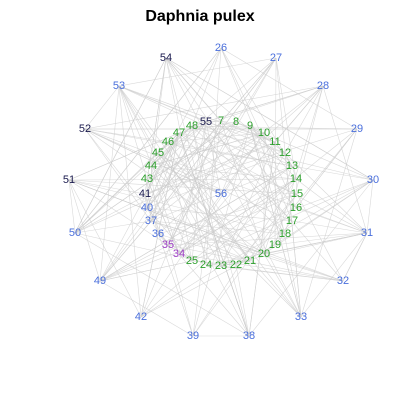 The image size is (400, 400). I want to click on node-label-27: 27, so click(276, 58).